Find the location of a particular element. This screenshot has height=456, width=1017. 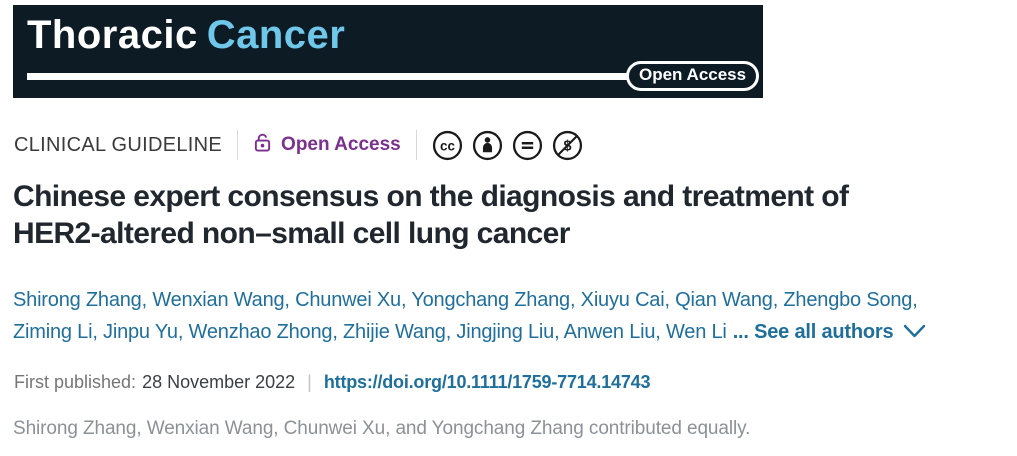

cc-by-icon is located at coordinates (487, 145).